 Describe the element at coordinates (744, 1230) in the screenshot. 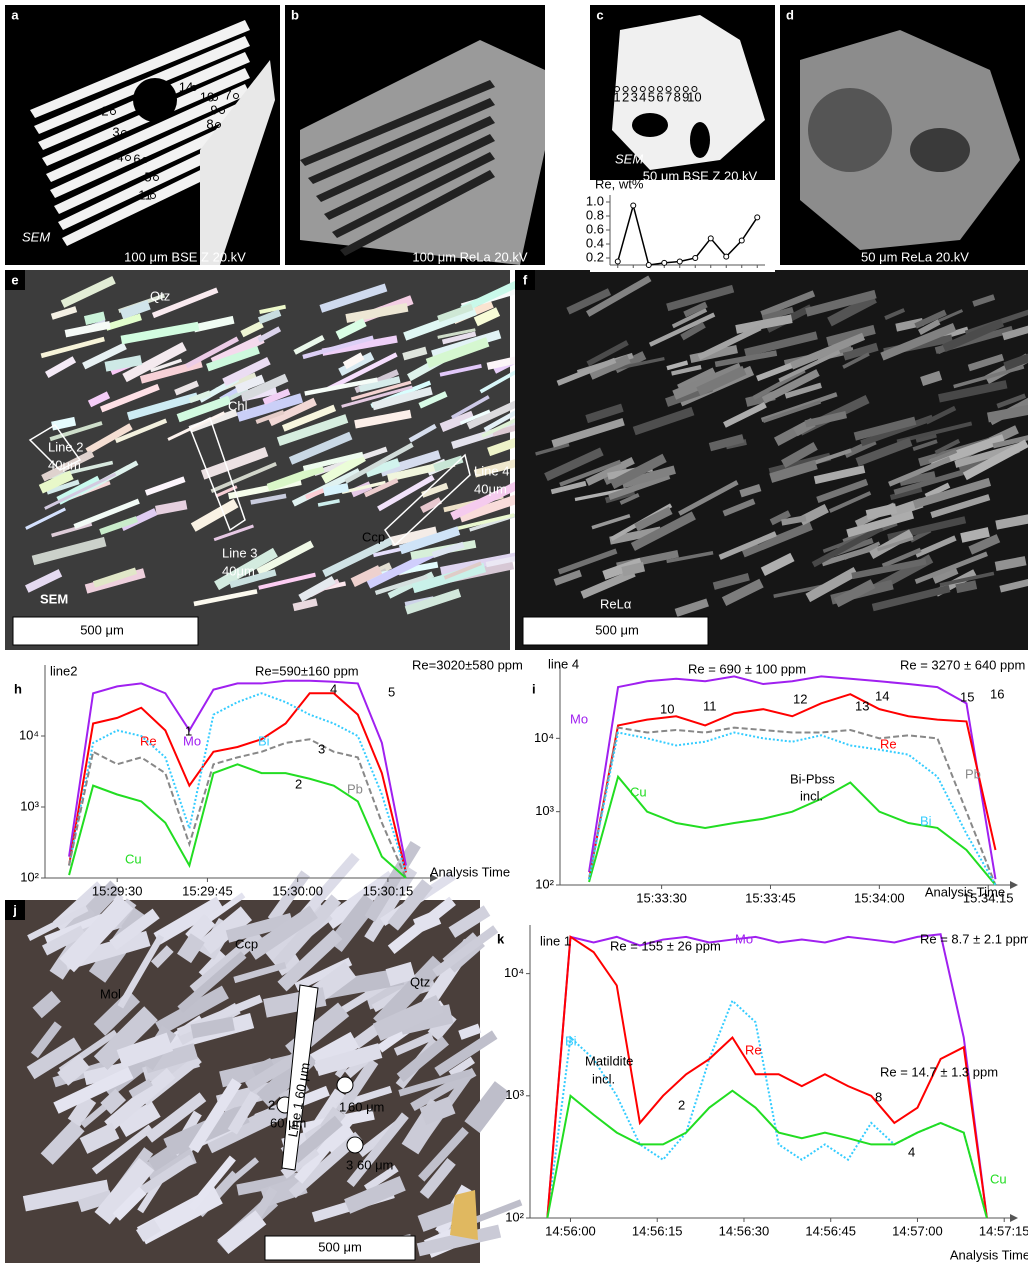

I see `x-tick-label: 14:56:30` at that location.